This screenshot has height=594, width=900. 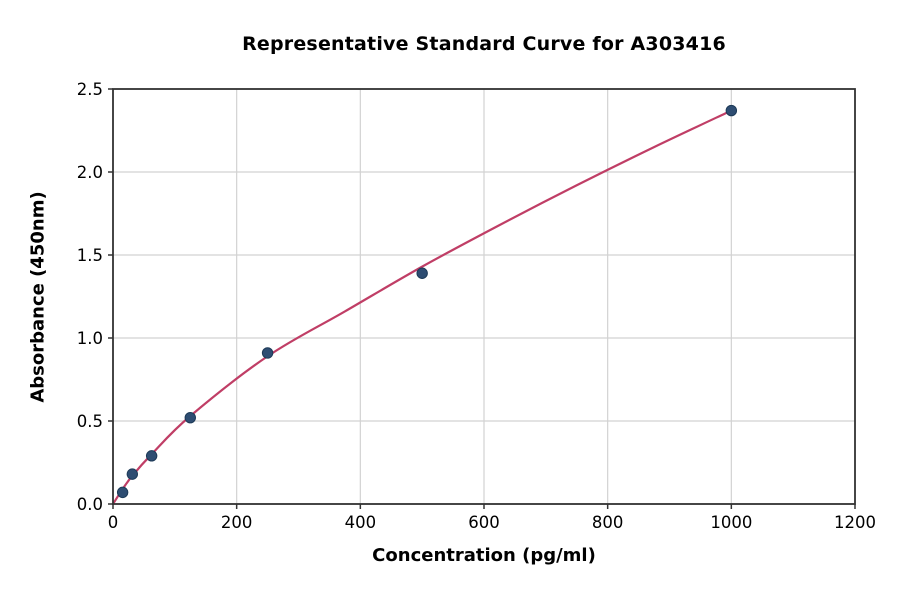 I want to click on x-tick-label: 600, so click(x=484, y=522).